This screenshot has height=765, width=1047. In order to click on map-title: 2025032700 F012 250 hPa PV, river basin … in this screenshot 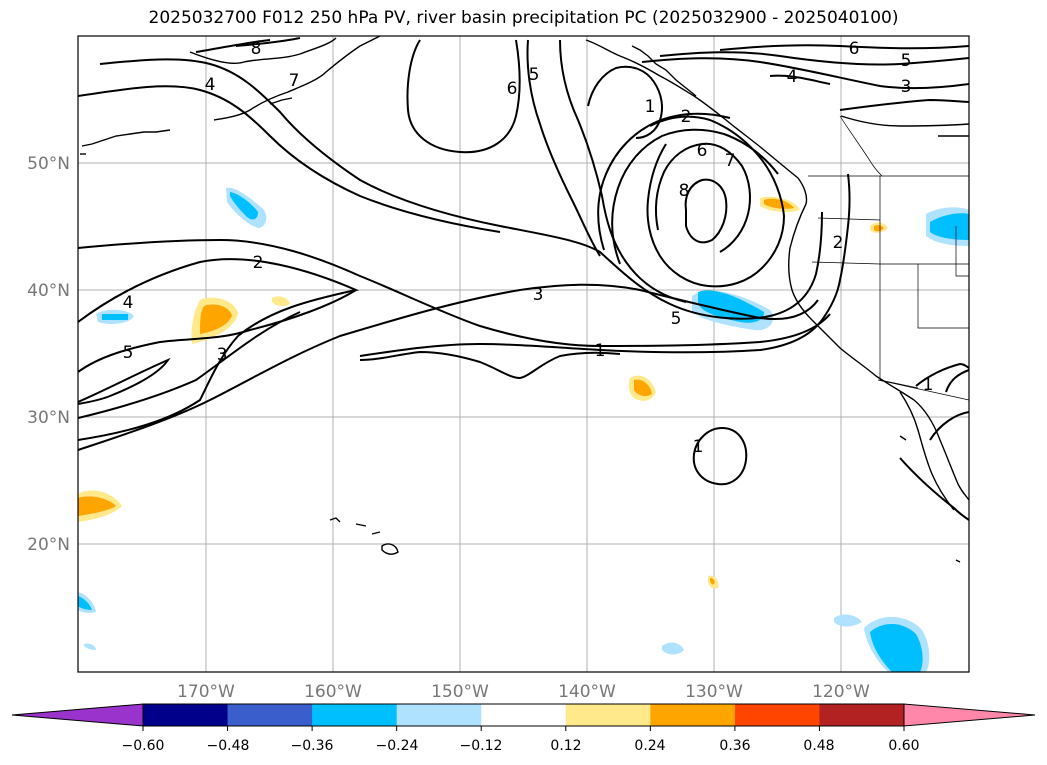, I will do `click(523, 18)`.